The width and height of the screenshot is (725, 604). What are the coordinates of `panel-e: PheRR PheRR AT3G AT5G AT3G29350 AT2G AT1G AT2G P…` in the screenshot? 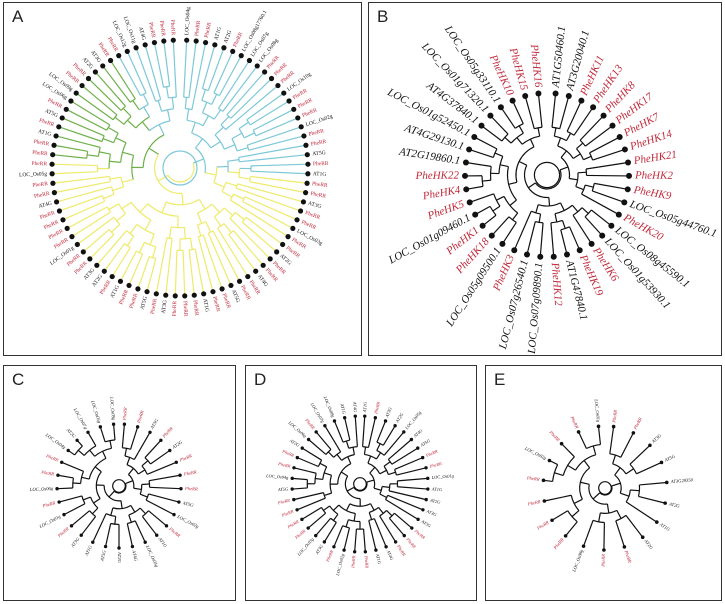 It's located at (603, 483).